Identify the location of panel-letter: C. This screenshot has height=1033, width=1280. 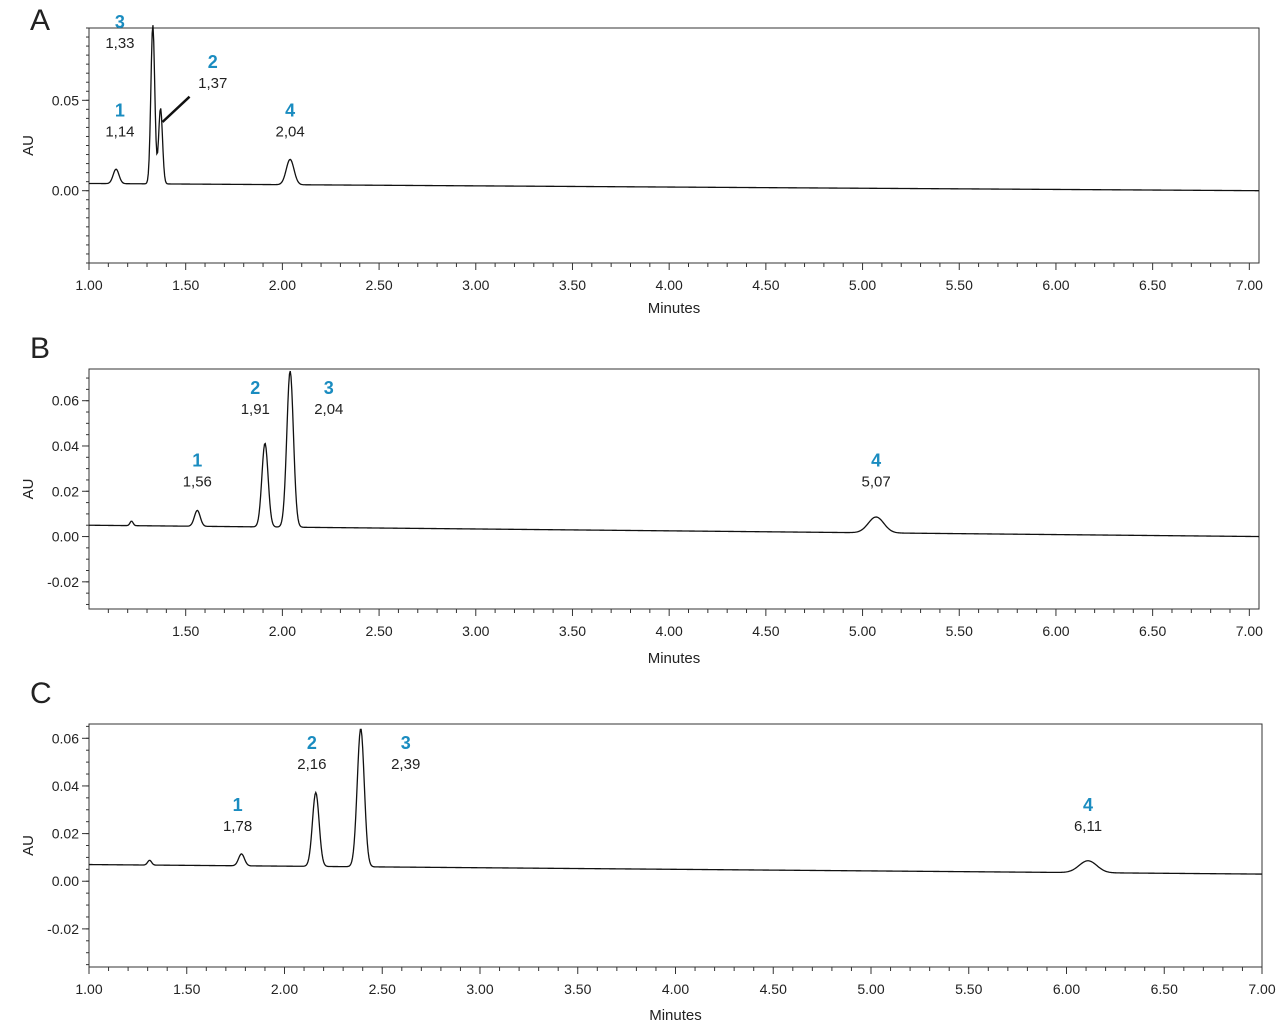
(41, 693).